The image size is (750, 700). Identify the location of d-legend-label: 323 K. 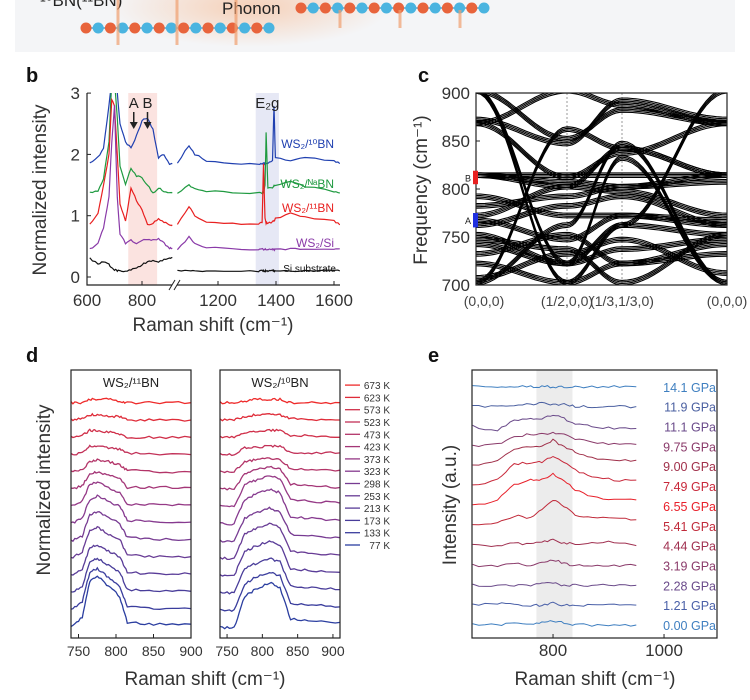
(377, 472).